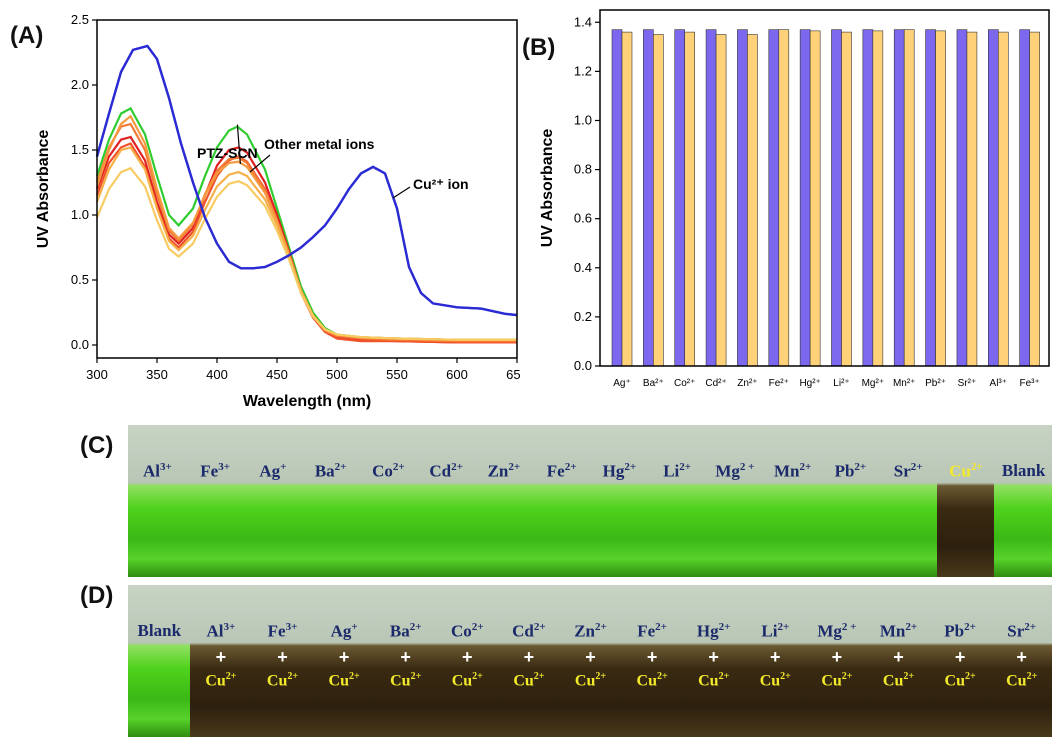 Image resolution: width=1054 pixels, height=742 pixels. I want to click on vial-d-2: Fe3+ + Cu2+, so click(283, 661).